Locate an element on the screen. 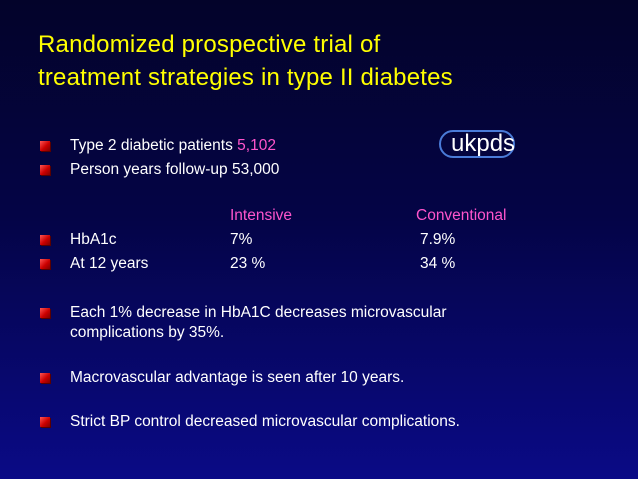  patients-value: 5,102 is located at coordinates (256, 145).